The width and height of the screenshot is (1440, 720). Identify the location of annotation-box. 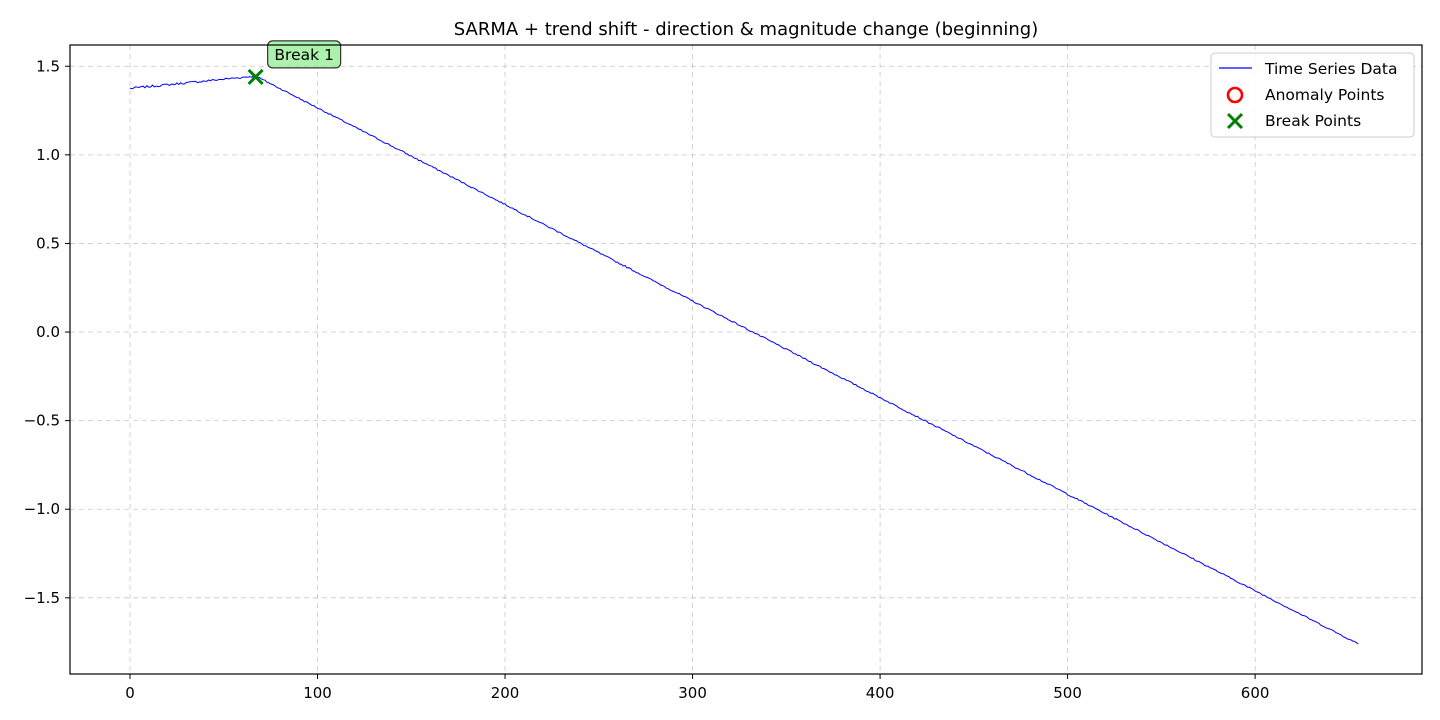
(304, 54).